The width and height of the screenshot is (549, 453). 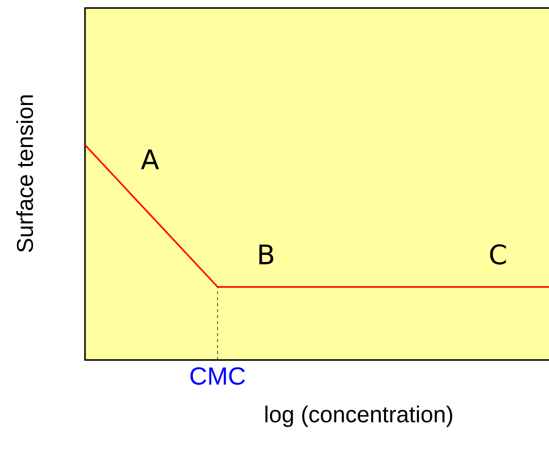 What do you see at coordinates (358, 416) in the screenshot?
I see `x-axis-title: log (concentration)` at bounding box center [358, 416].